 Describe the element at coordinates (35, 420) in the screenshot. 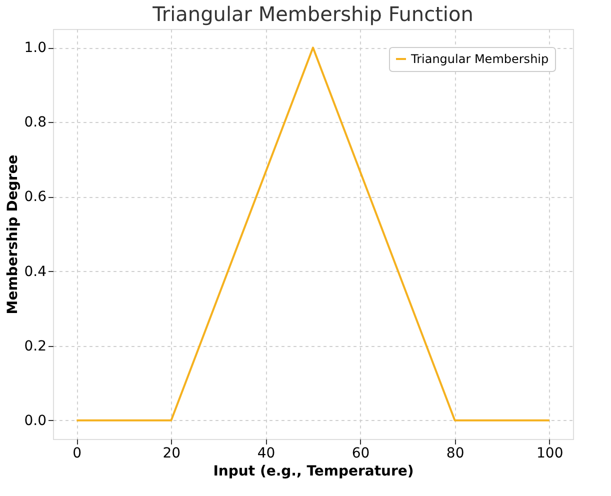

I see `y-tick-label: 0.0` at that location.